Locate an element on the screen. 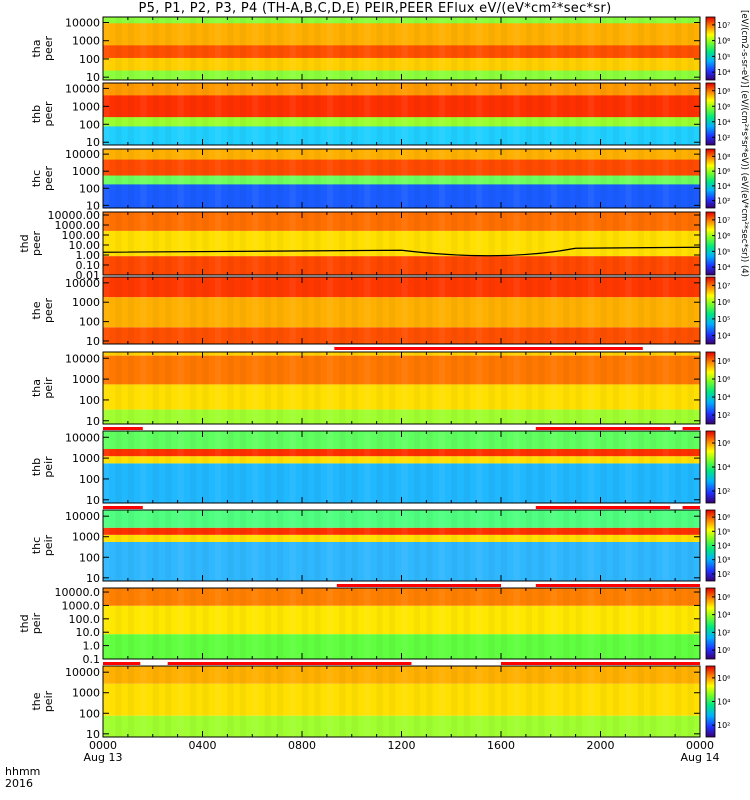 This screenshot has height=800, width=750. y-axis-label: thepeir is located at coordinates (42, 701).